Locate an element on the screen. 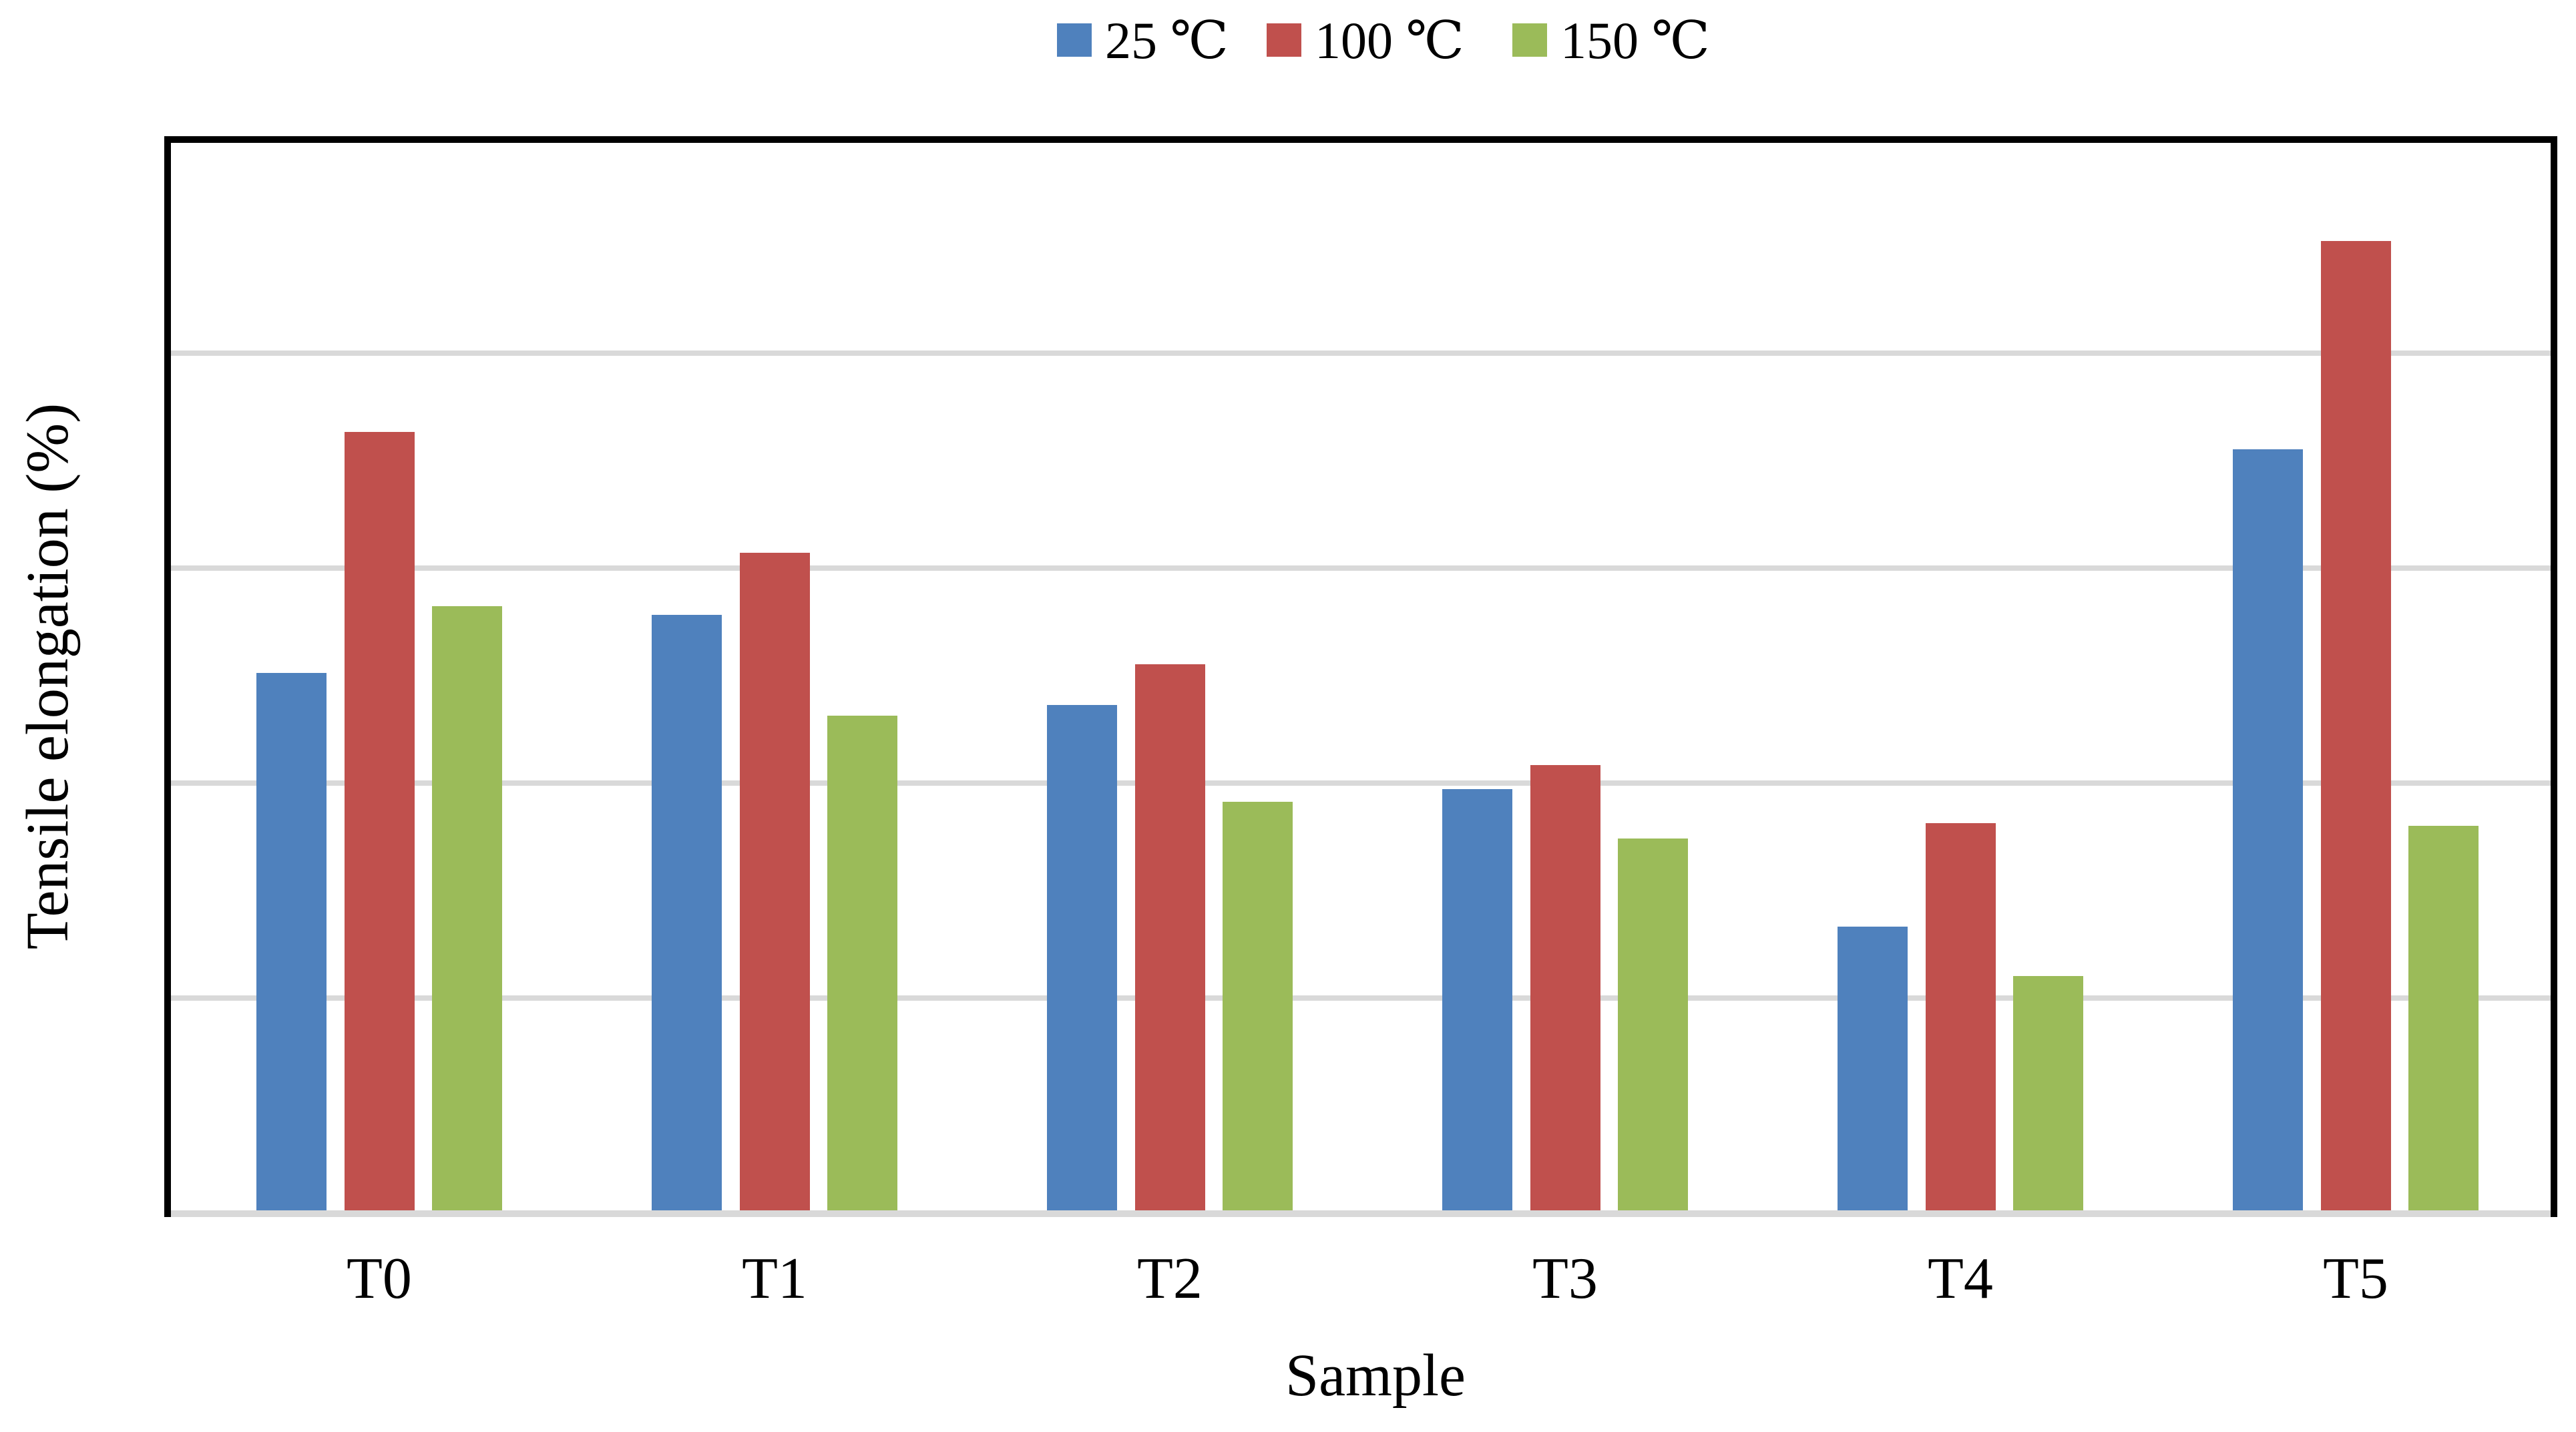 This screenshot has height=1432, width=2576. bar-T5-25 ℃ is located at coordinates (2268, 830).